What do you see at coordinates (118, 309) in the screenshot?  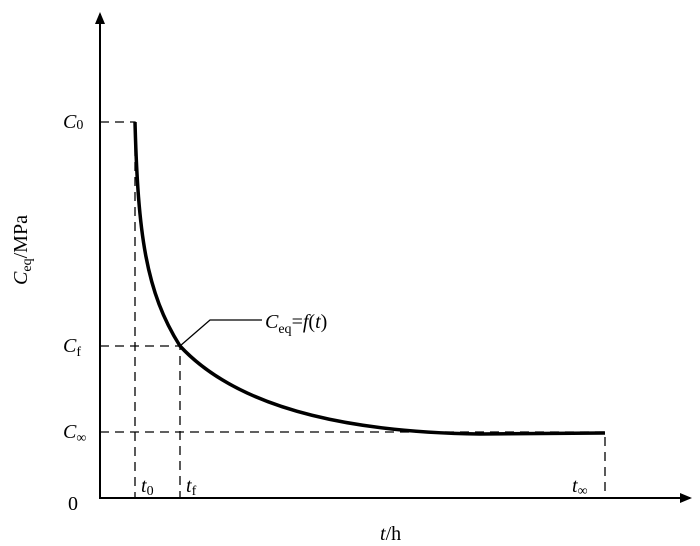 I see `guide-c0` at bounding box center [118, 309].